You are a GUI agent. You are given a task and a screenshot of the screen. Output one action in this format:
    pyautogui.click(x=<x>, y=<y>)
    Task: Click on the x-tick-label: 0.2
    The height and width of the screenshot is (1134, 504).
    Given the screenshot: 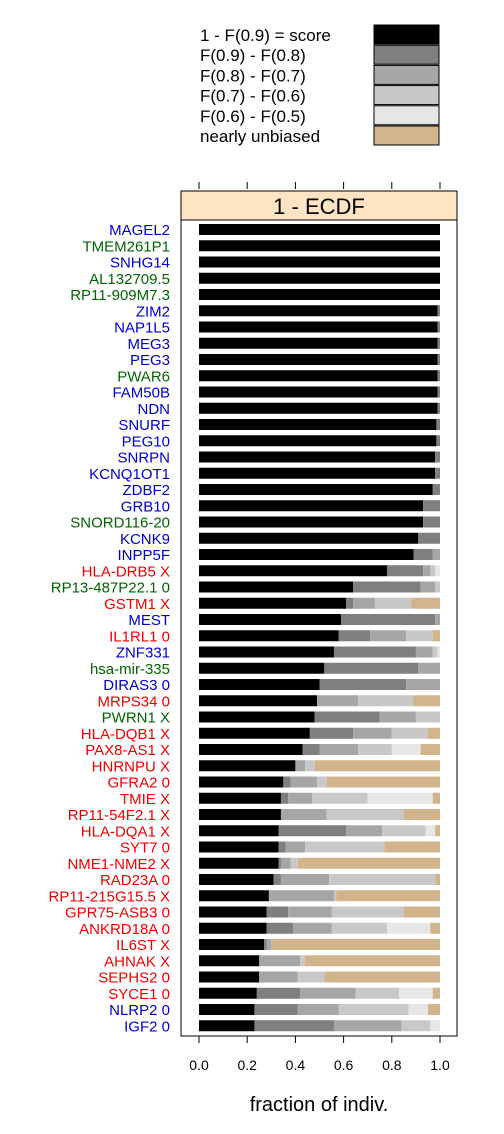 What is the action you would take?
    pyautogui.click(x=247, y=1065)
    